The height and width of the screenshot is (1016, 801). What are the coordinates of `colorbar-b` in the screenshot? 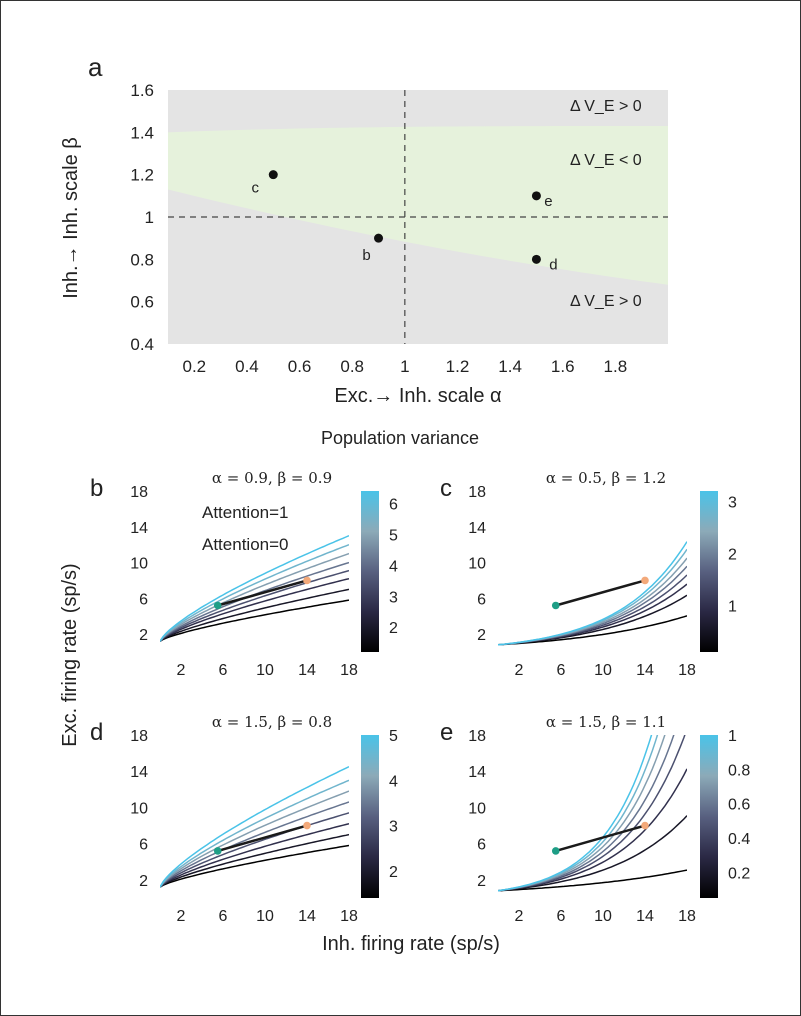 It's located at (370, 571).